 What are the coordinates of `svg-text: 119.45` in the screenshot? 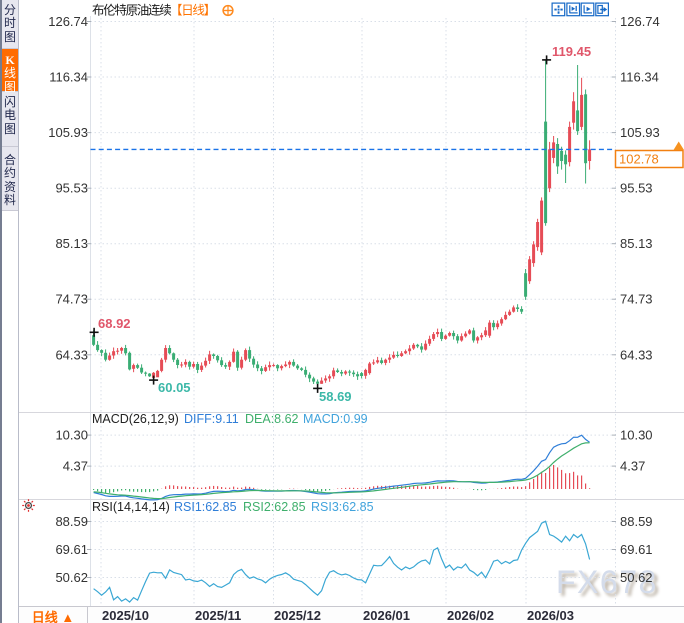 It's located at (571, 51).